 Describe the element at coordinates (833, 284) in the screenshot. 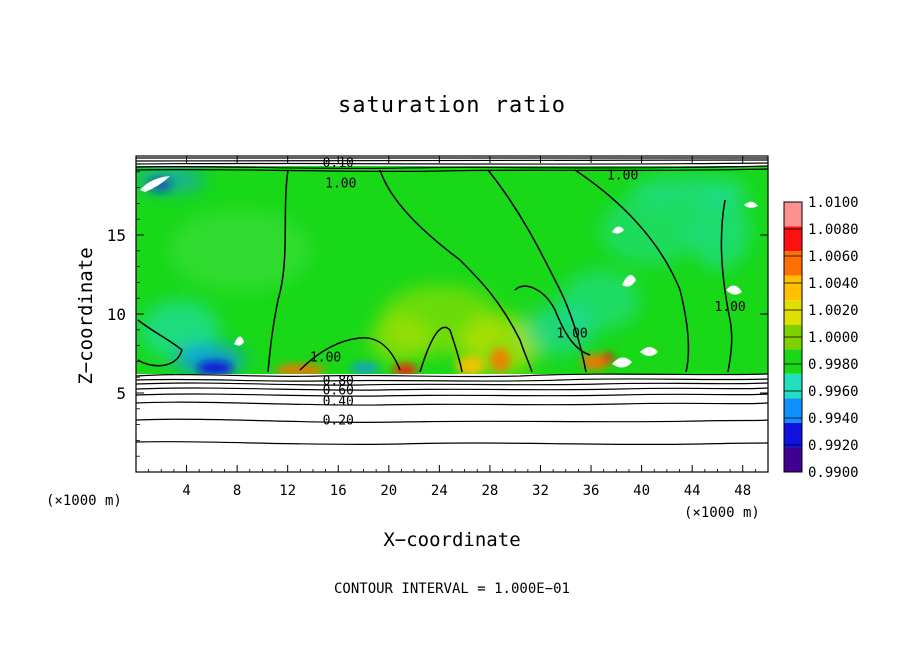

I see `colorbar-label: 1.0040` at that location.